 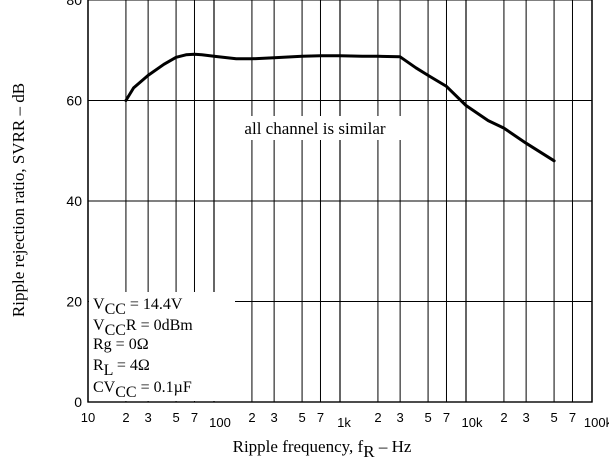 What do you see at coordinates (74, 4) in the screenshot?
I see `y-tick-label: 80` at bounding box center [74, 4].